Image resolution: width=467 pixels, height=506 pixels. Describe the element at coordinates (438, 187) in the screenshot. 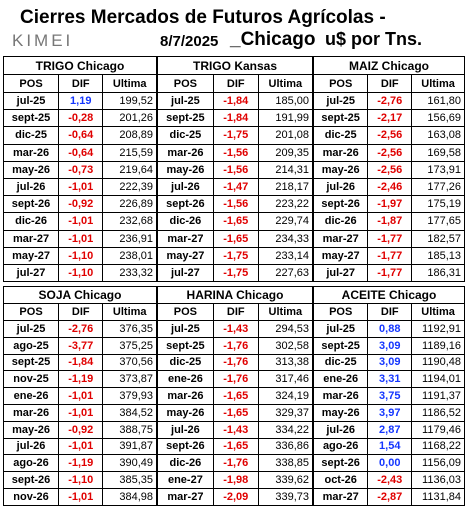

I see `last-price: 177,26` at that location.